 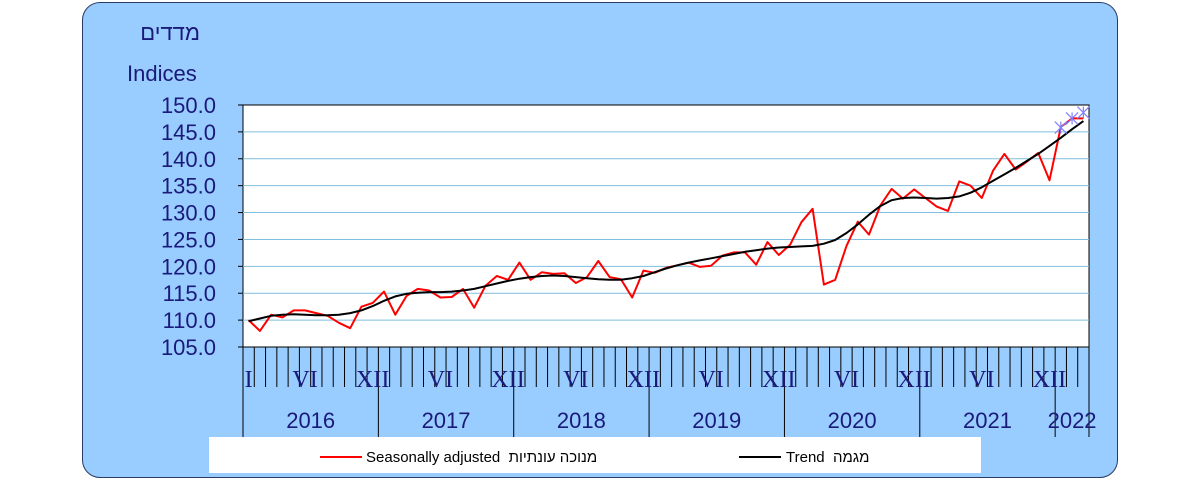 I want to click on legend-label-trend: Trend מגמה, so click(x=827, y=457).